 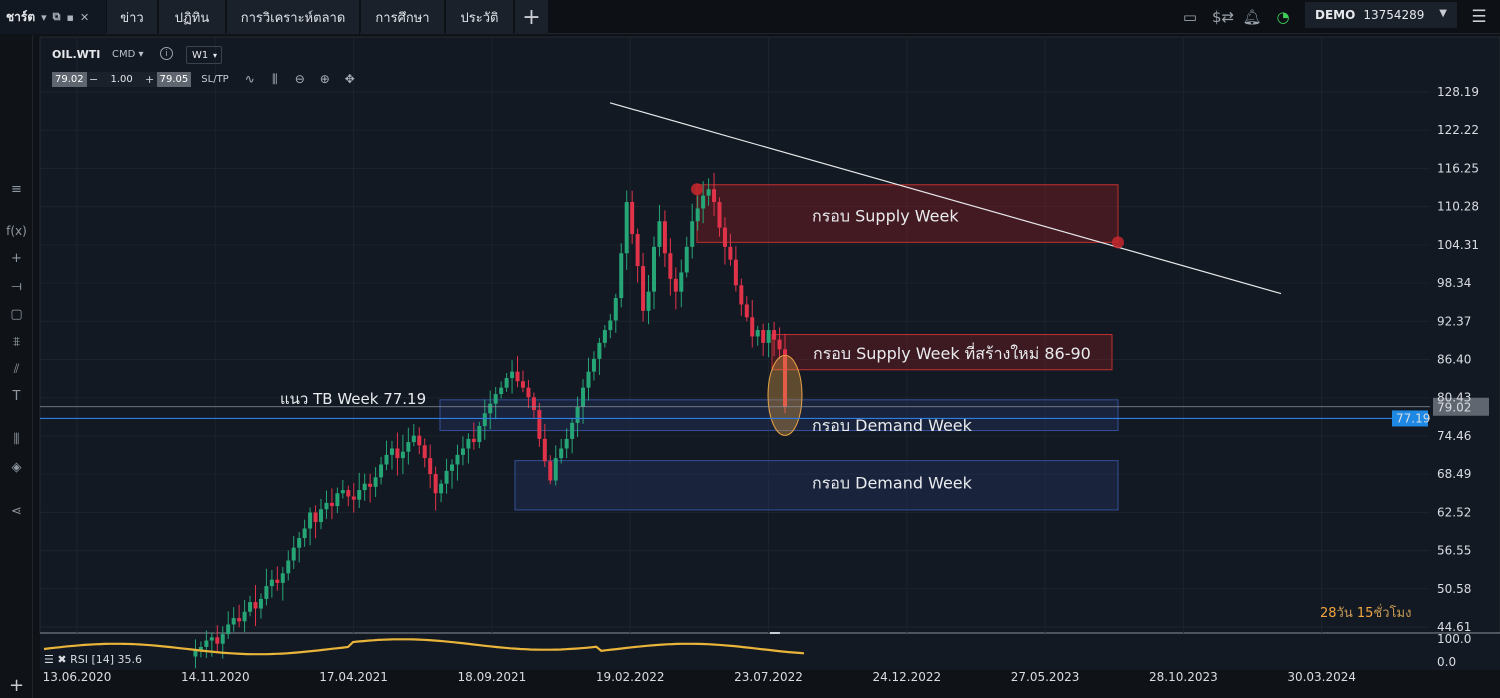 I want to click on y-tick-label: 128.19, so click(x=1458, y=92).